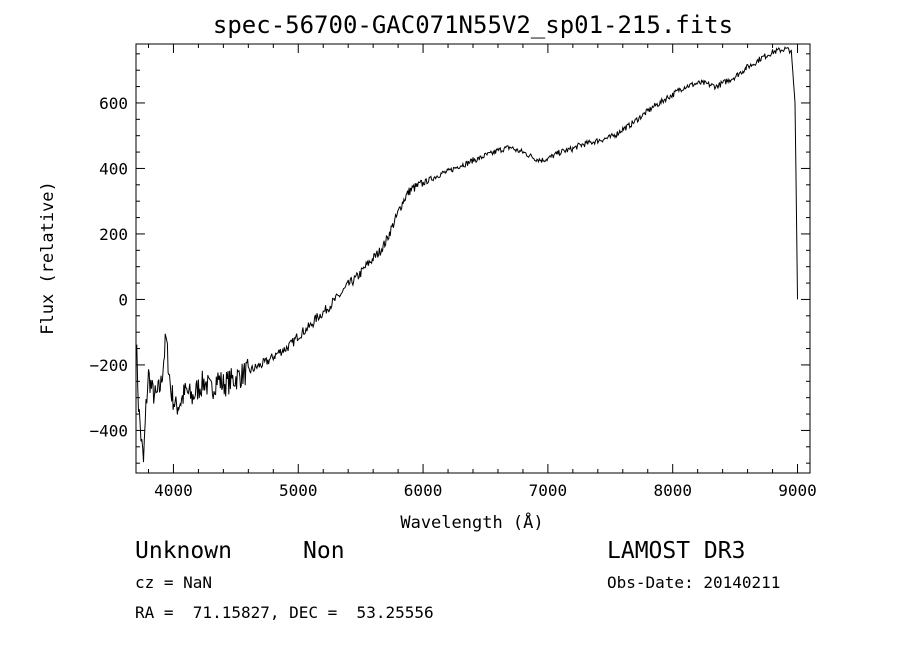 The width and height of the screenshot is (900, 649). Describe the element at coordinates (113, 168) in the screenshot. I see `y-tick-label: 400` at that location.